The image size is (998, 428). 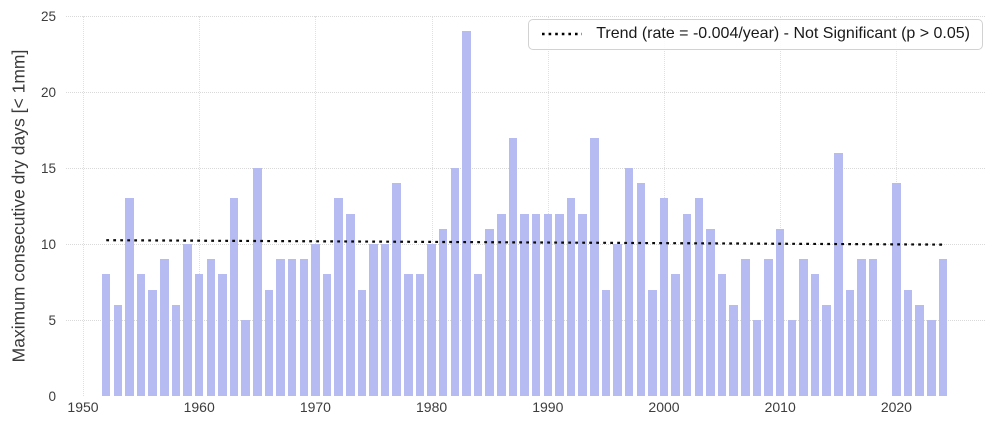 What do you see at coordinates (757, 358) in the screenshot?
I see `bar-2008` at bounding box center [757, 358].